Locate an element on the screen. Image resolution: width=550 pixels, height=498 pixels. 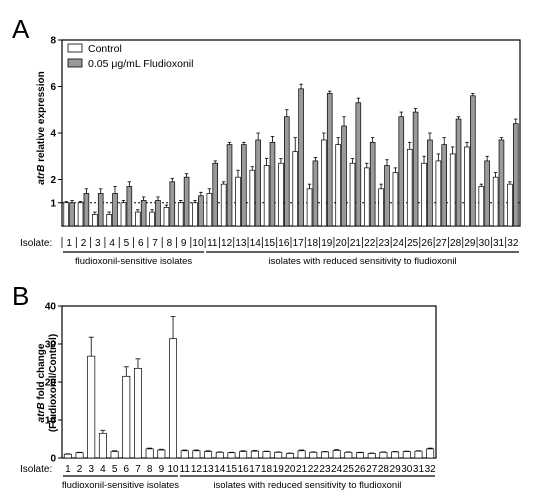
y-tick-label: 10 is located at coordinates (51, 421).